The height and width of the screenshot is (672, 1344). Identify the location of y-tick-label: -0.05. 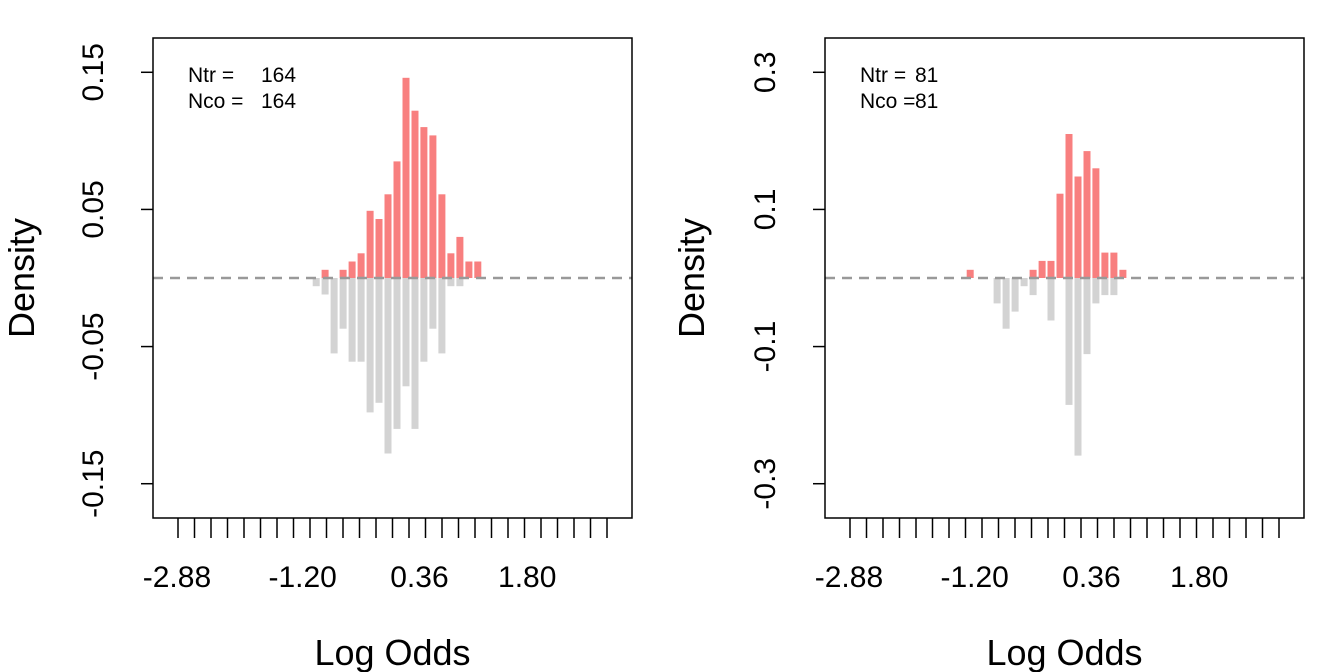
(93, 346).